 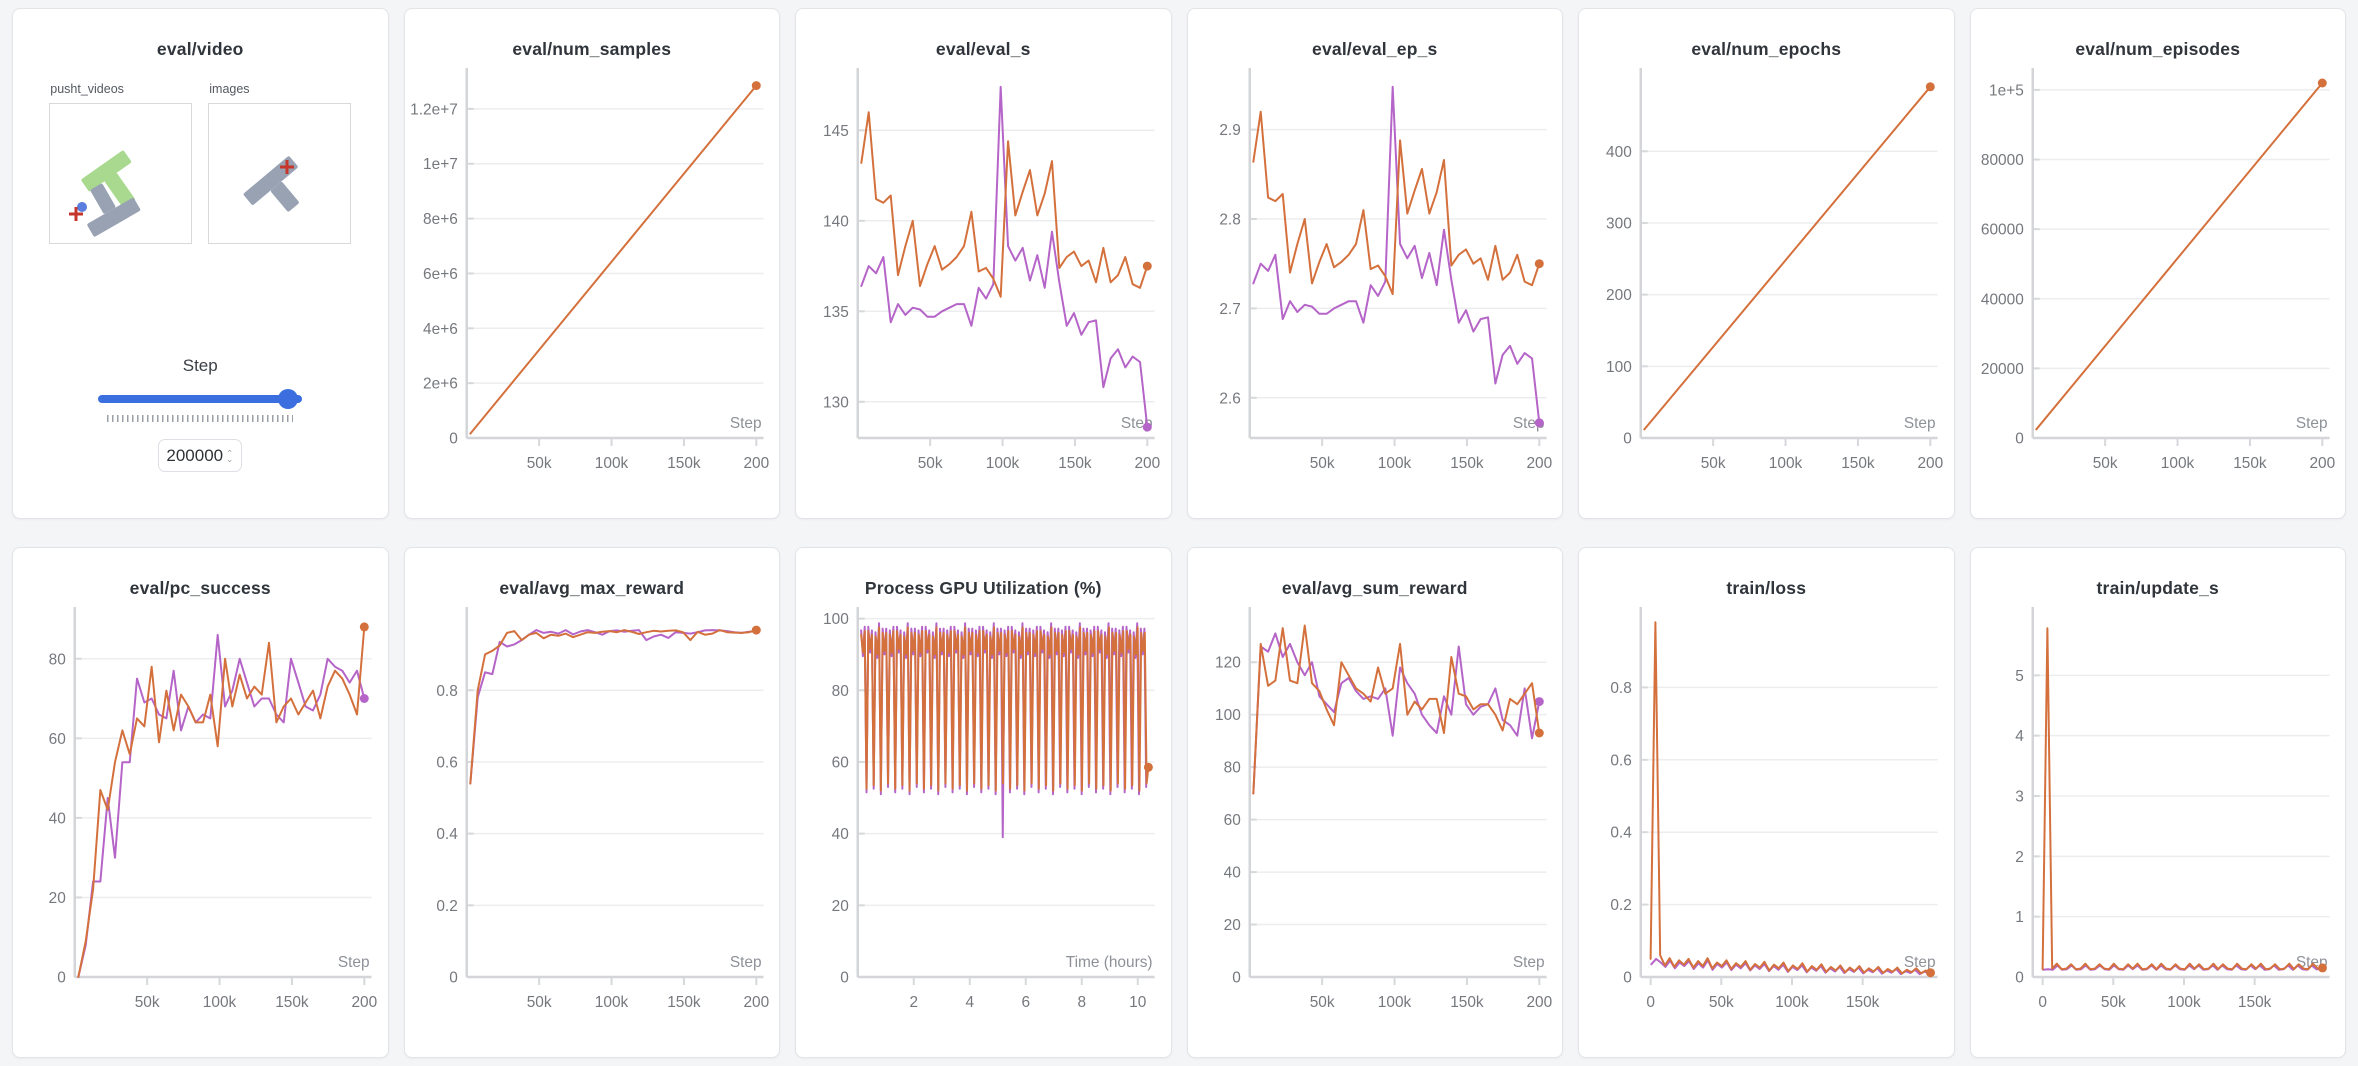 What do you see at coordinates (200, 365) in the screenshot?
I see `step-slider-label: Step` at bounding box center [200, 365].